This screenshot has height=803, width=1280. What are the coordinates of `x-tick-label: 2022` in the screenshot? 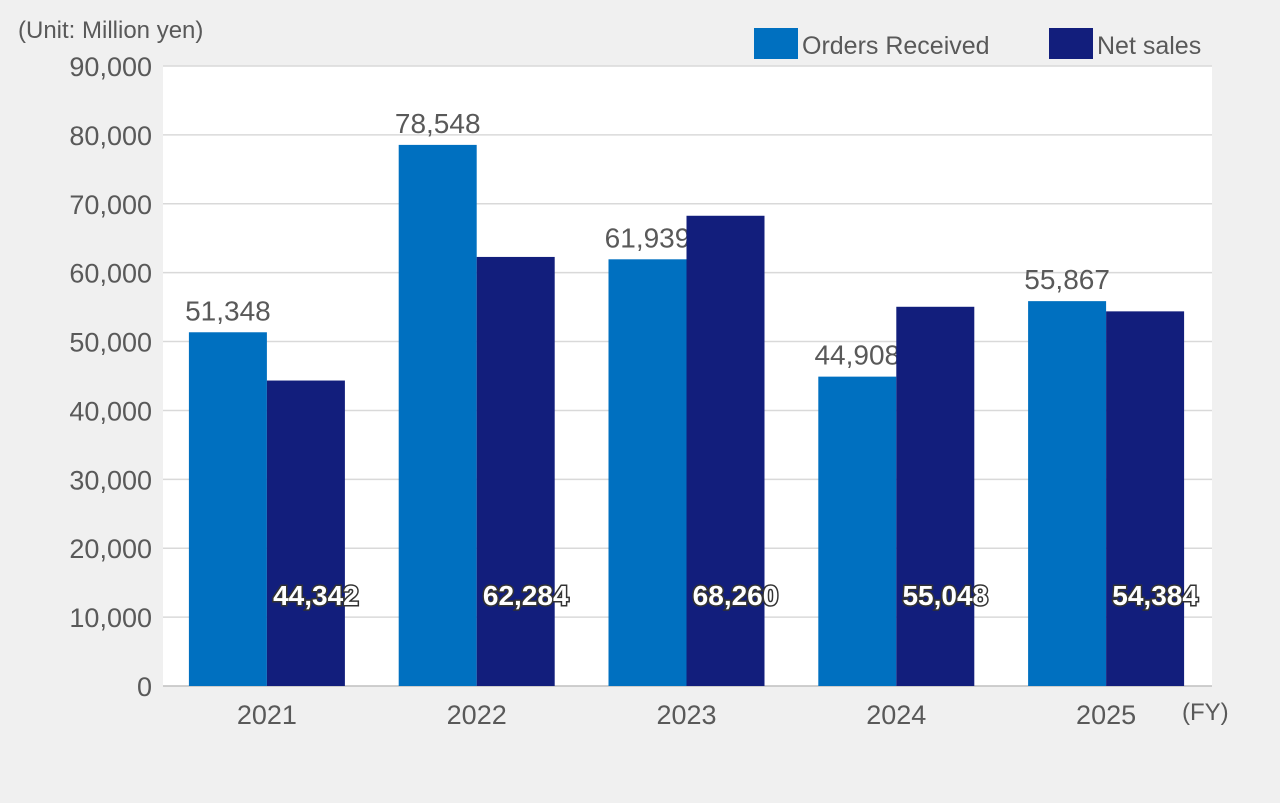 It's located at (477, 715).